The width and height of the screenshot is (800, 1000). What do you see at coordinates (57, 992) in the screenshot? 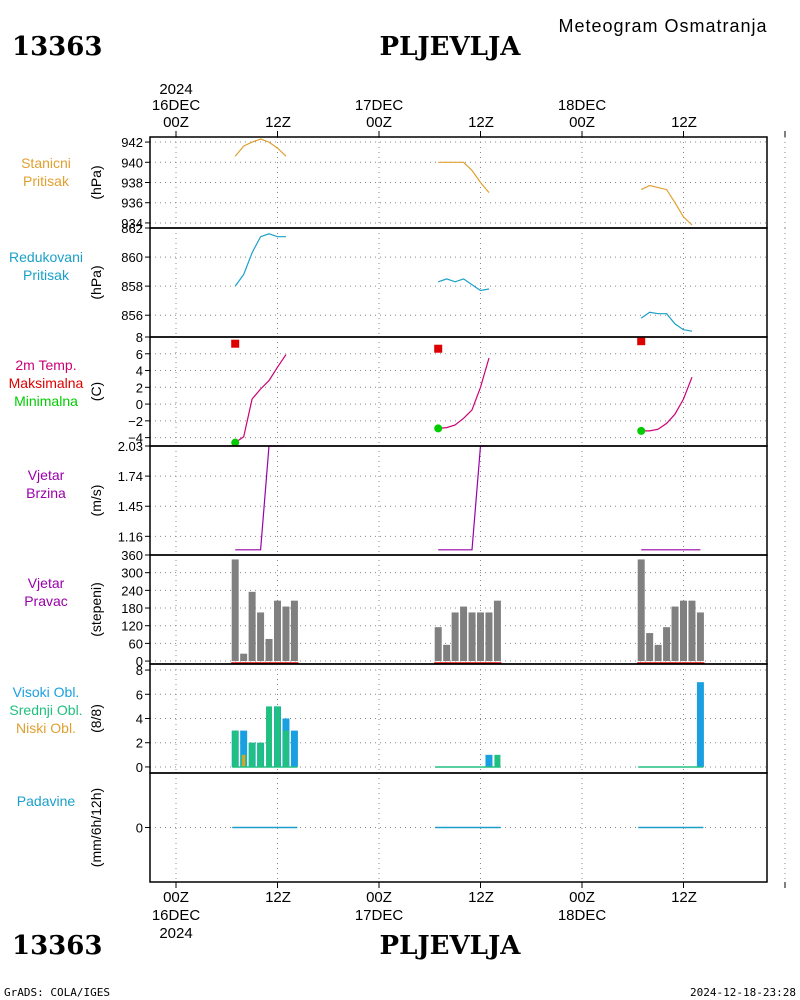
I see `footer-left: GrADS: COLA/IGES` at bounding box center [57, 992].